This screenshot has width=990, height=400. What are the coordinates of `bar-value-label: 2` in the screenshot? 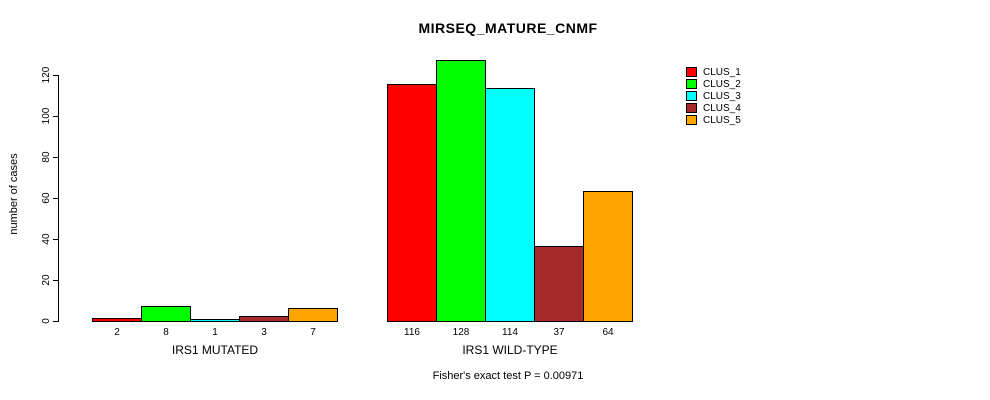 It's located at (117, 332).